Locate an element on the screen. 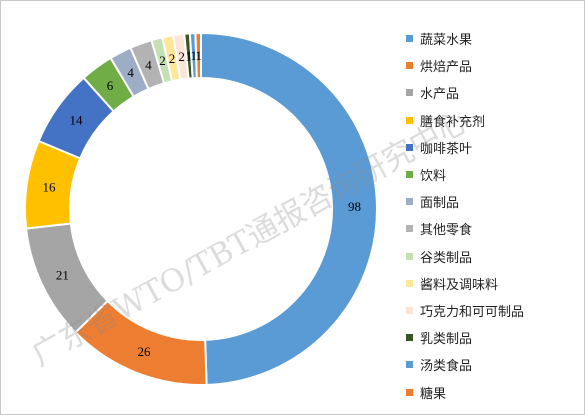 This screenshot has height=416, width=585. slice-data-label: 26 is located at coordinates (144, 351).